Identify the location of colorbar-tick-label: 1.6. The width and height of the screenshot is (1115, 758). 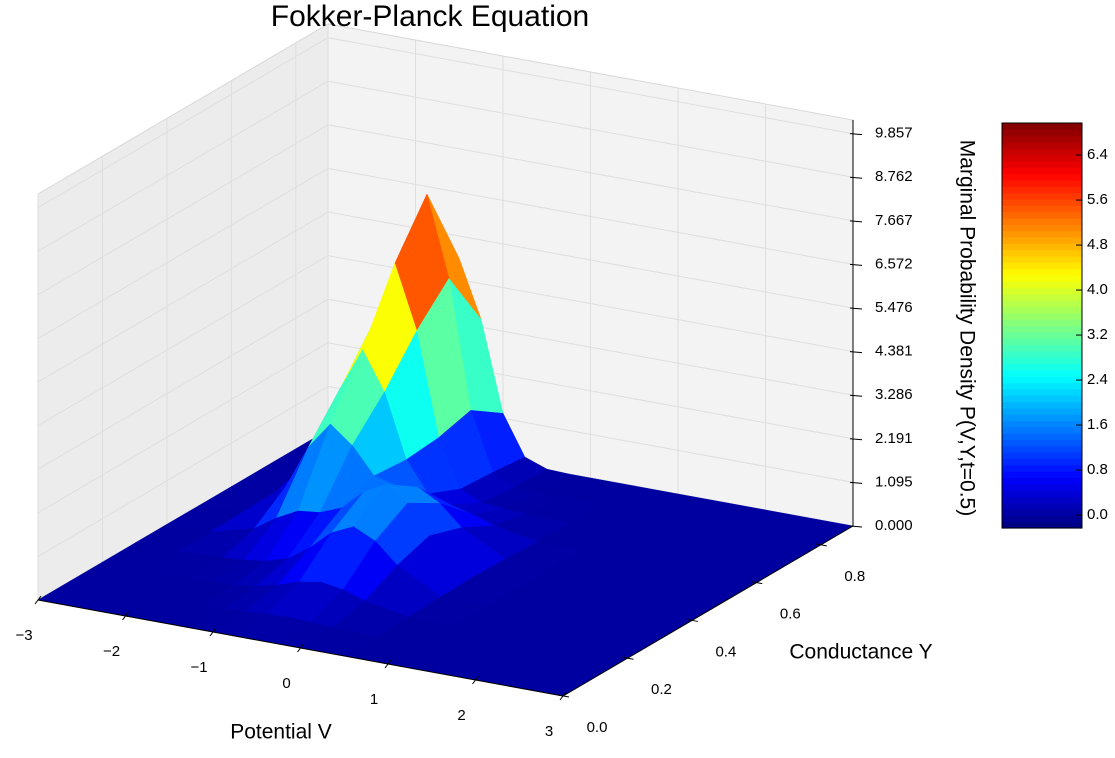
(1097, 424).